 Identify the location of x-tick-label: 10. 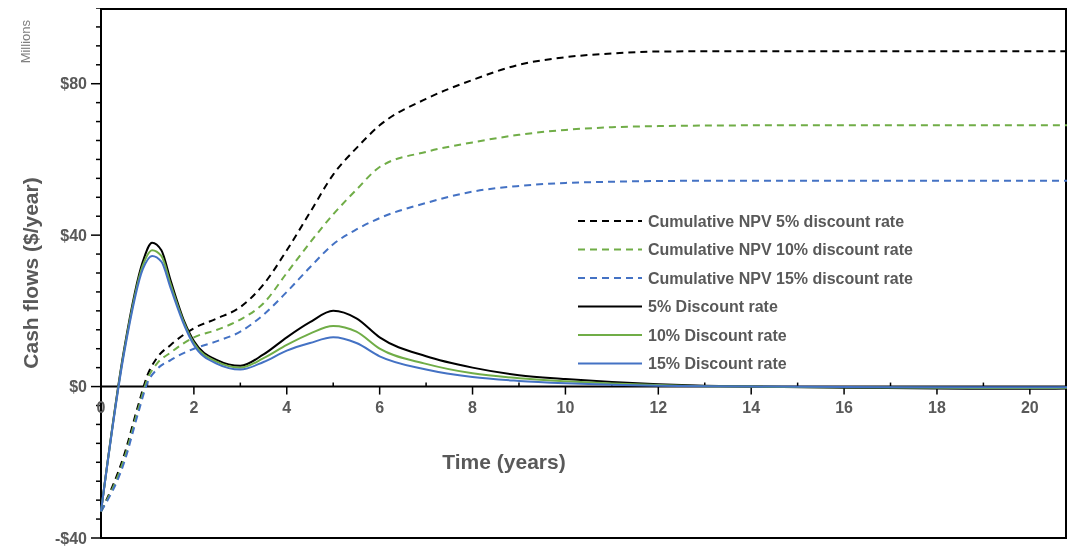
(565, 407).